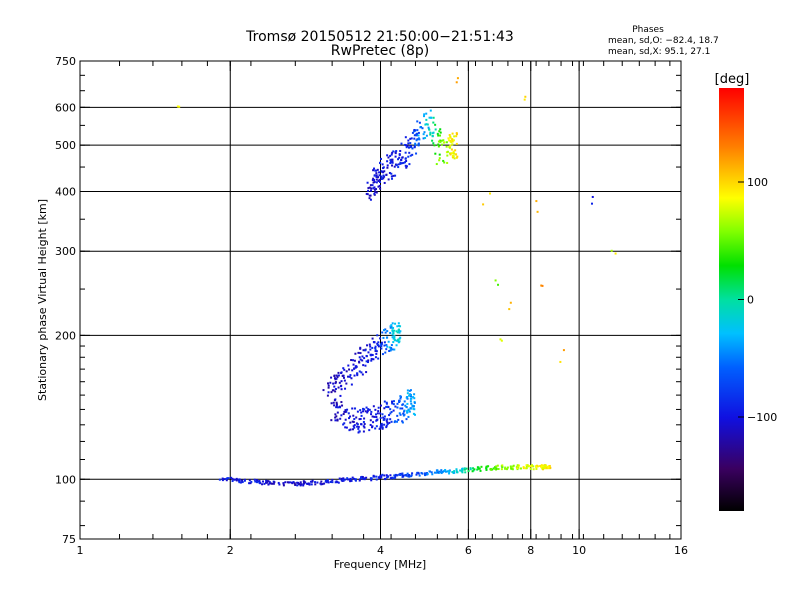  What do you see at coordinates (380, 564) in the screenshot?
I see `x-axis-label: Frequency [MHz]` at bounding box center [380, 564].